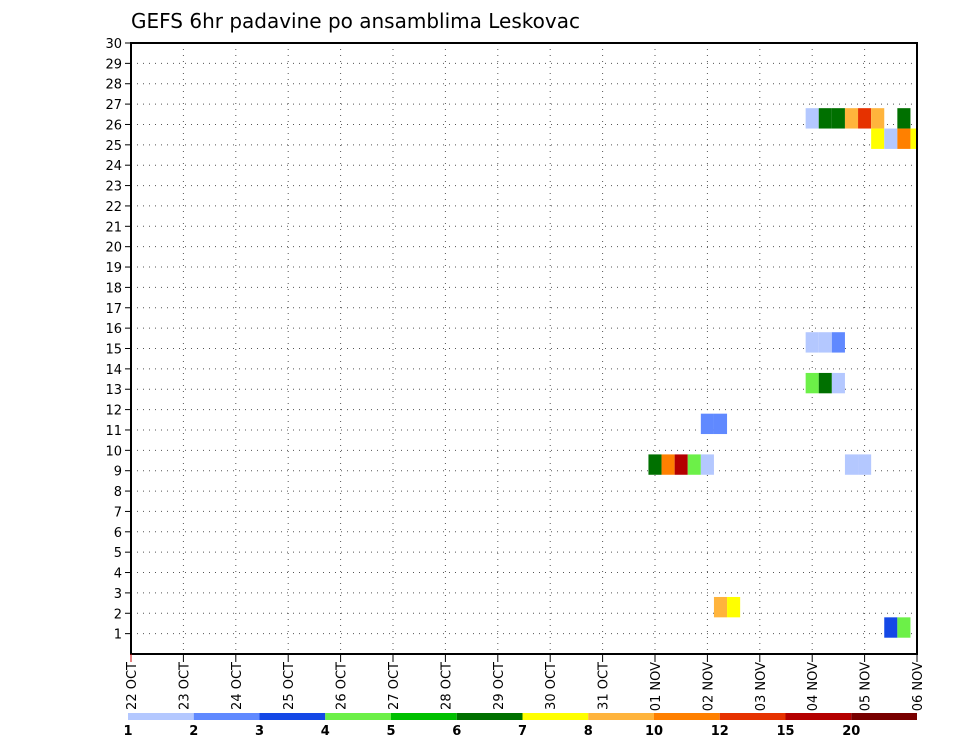 The image size is (960, 742). What do you see at coordinates (785, 731) in the screenshot?
I see `colorbar-label: 15` at bounding box center [785, 731].